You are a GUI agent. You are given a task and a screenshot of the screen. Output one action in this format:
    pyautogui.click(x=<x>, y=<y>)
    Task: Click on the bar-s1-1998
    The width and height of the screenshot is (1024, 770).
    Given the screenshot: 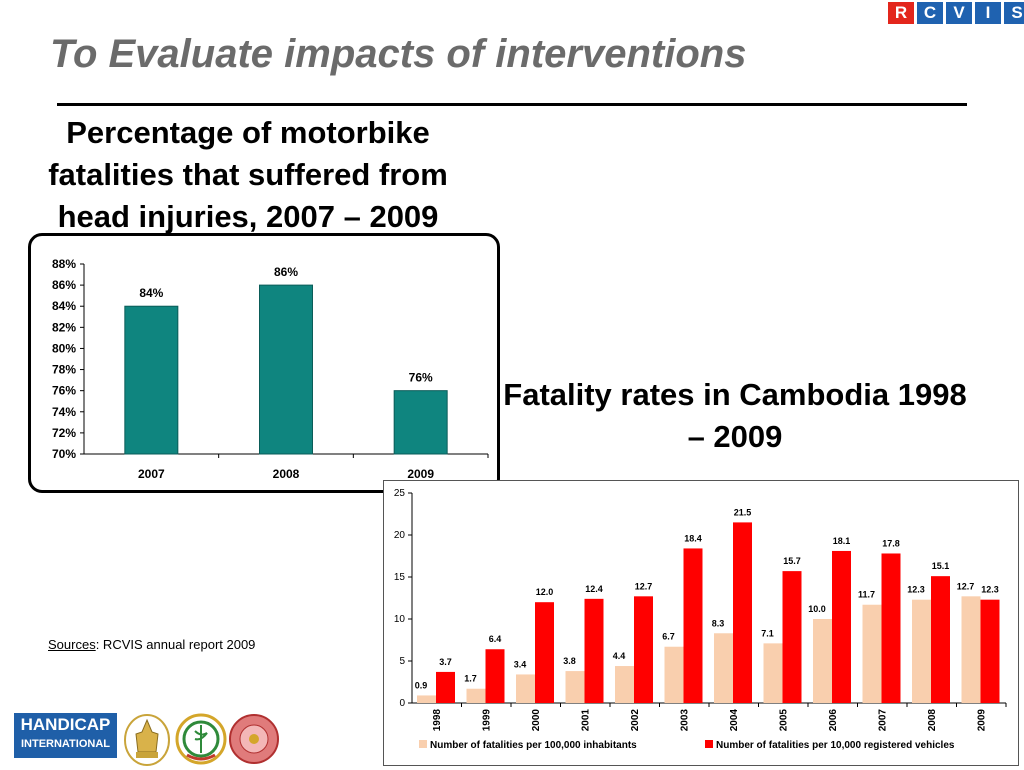 What is the action you would take?
    pyautogui.click(x=426, y=699)
    